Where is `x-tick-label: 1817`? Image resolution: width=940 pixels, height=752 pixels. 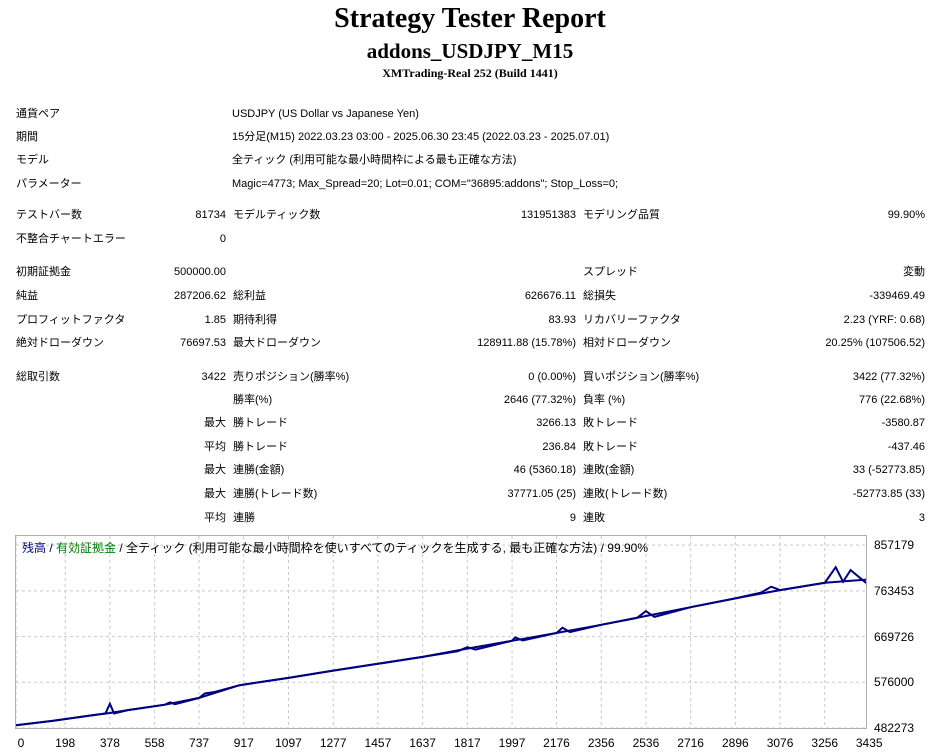 x-tick-label: 1817 is located at coordinates (467, 743).